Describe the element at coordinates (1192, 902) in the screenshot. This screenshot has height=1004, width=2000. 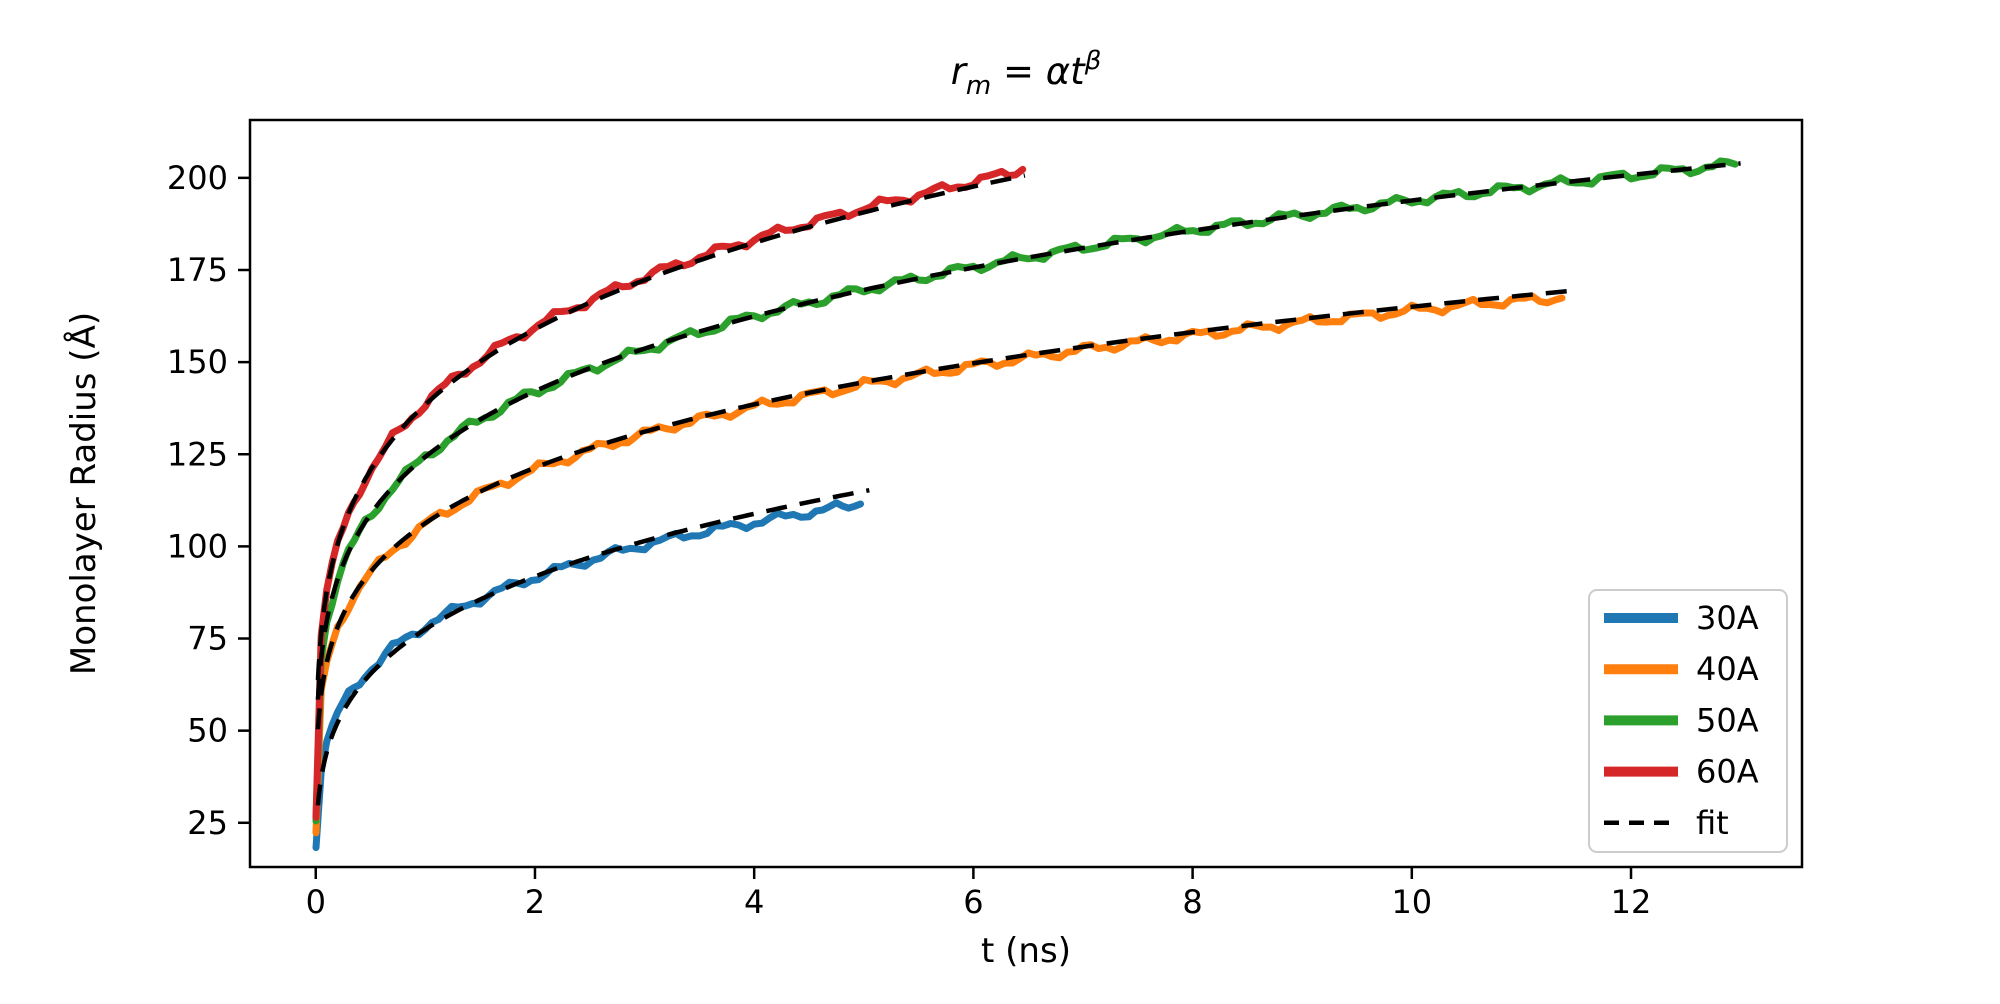
I see `x-tick-label: 8` at that location.